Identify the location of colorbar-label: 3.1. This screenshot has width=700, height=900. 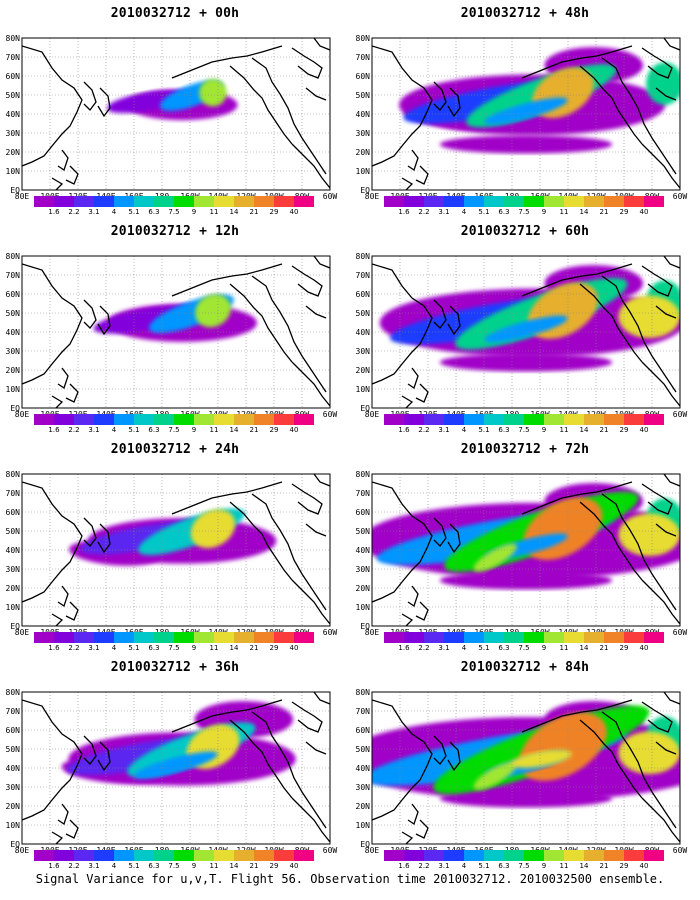
(94, 212).